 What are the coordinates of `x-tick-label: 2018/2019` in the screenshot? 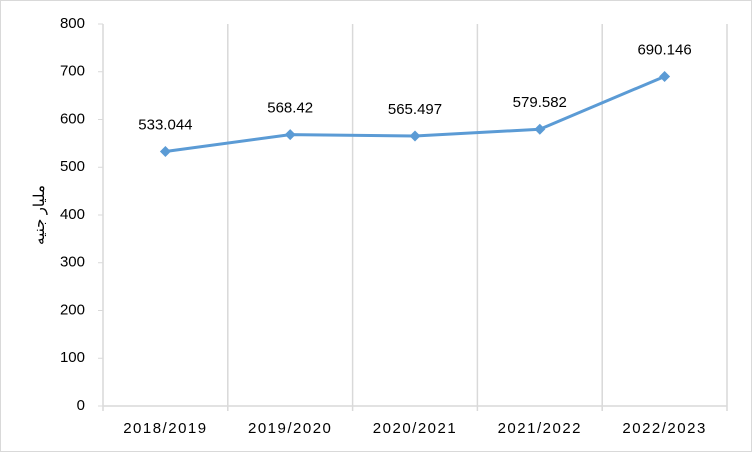 It's located at (165, 428).